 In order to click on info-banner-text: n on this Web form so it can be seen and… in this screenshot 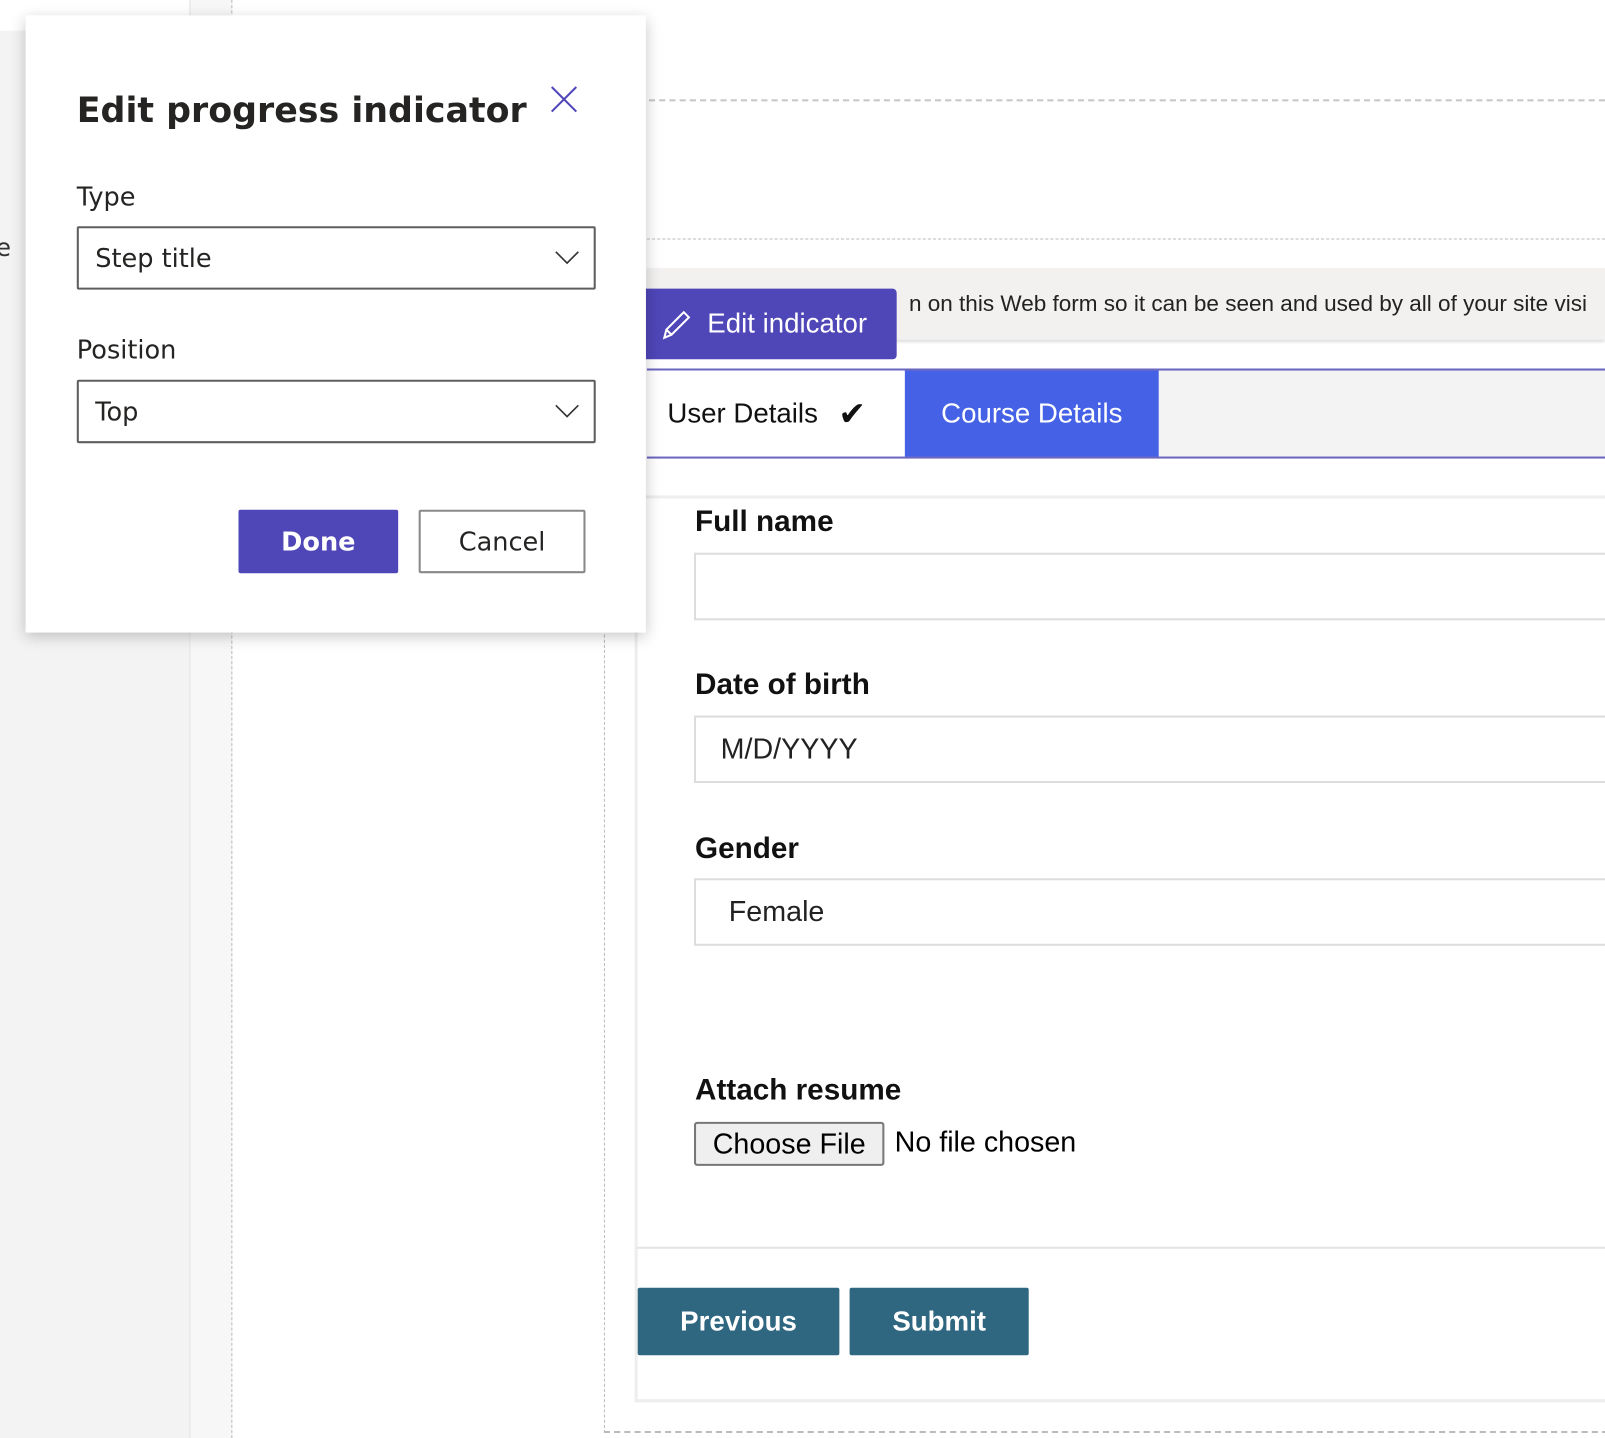, I will do `click(1247, 303)`.